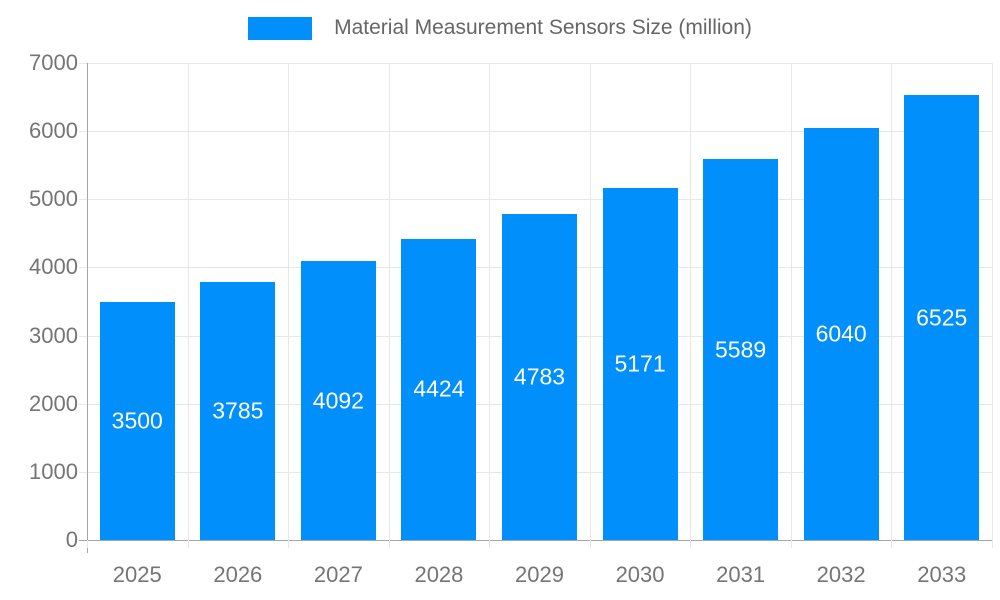 This screenshot has width=1000, height=600. I want to click on bar-value-label: 5171, so click(640, 363).